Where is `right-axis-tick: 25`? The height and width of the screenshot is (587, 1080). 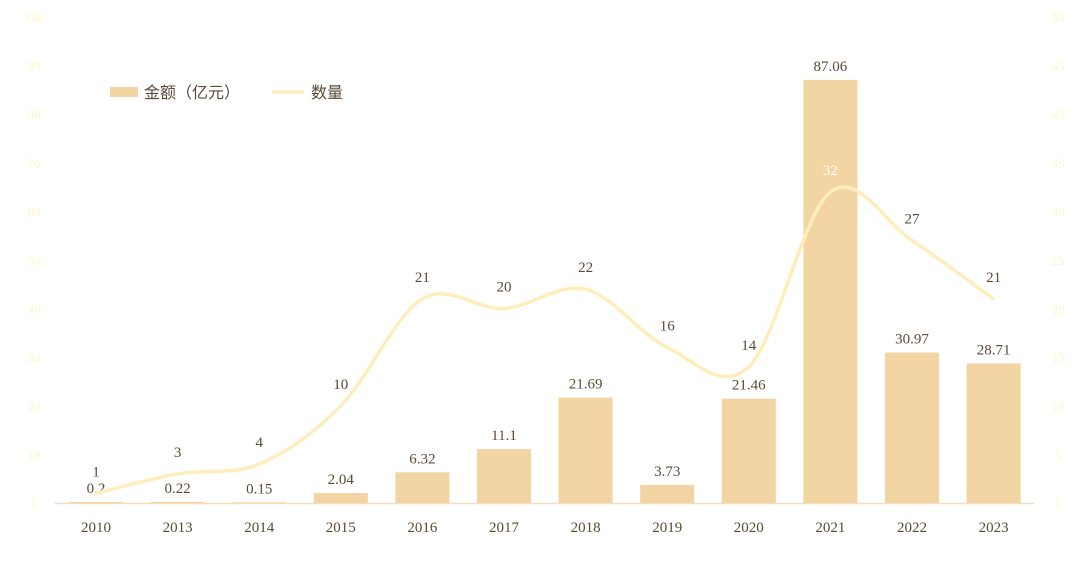
right-axis-tick: 25 is located at coordinates (1058, 260).